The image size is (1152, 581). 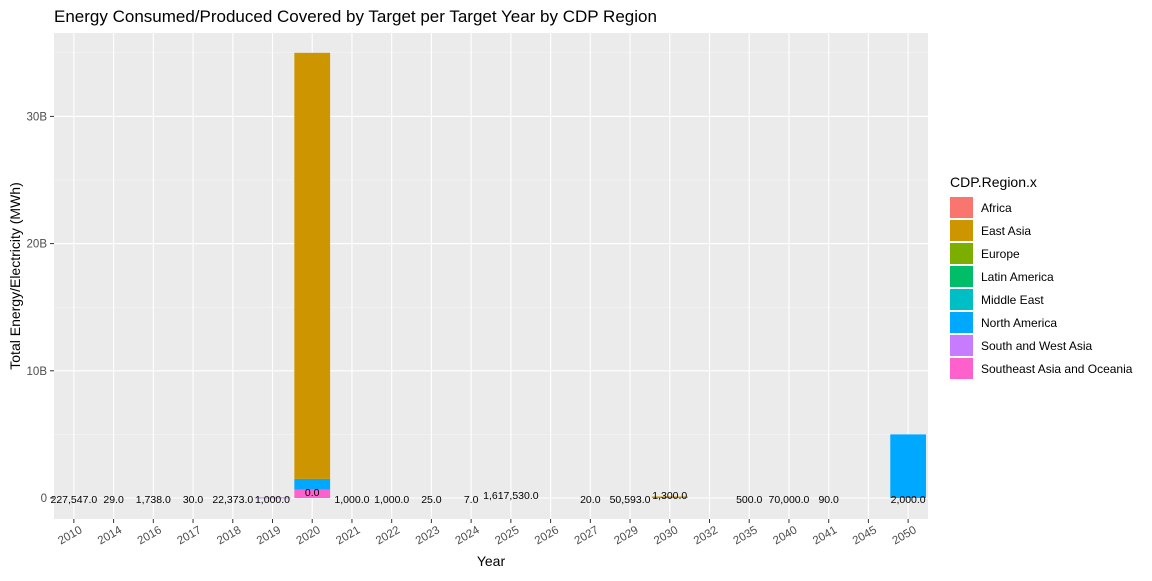 What do you see at coordinates (1037, 346) in the screenshot?
I see `legend-label: South and West Asia` at bounding box center [1037, 346].